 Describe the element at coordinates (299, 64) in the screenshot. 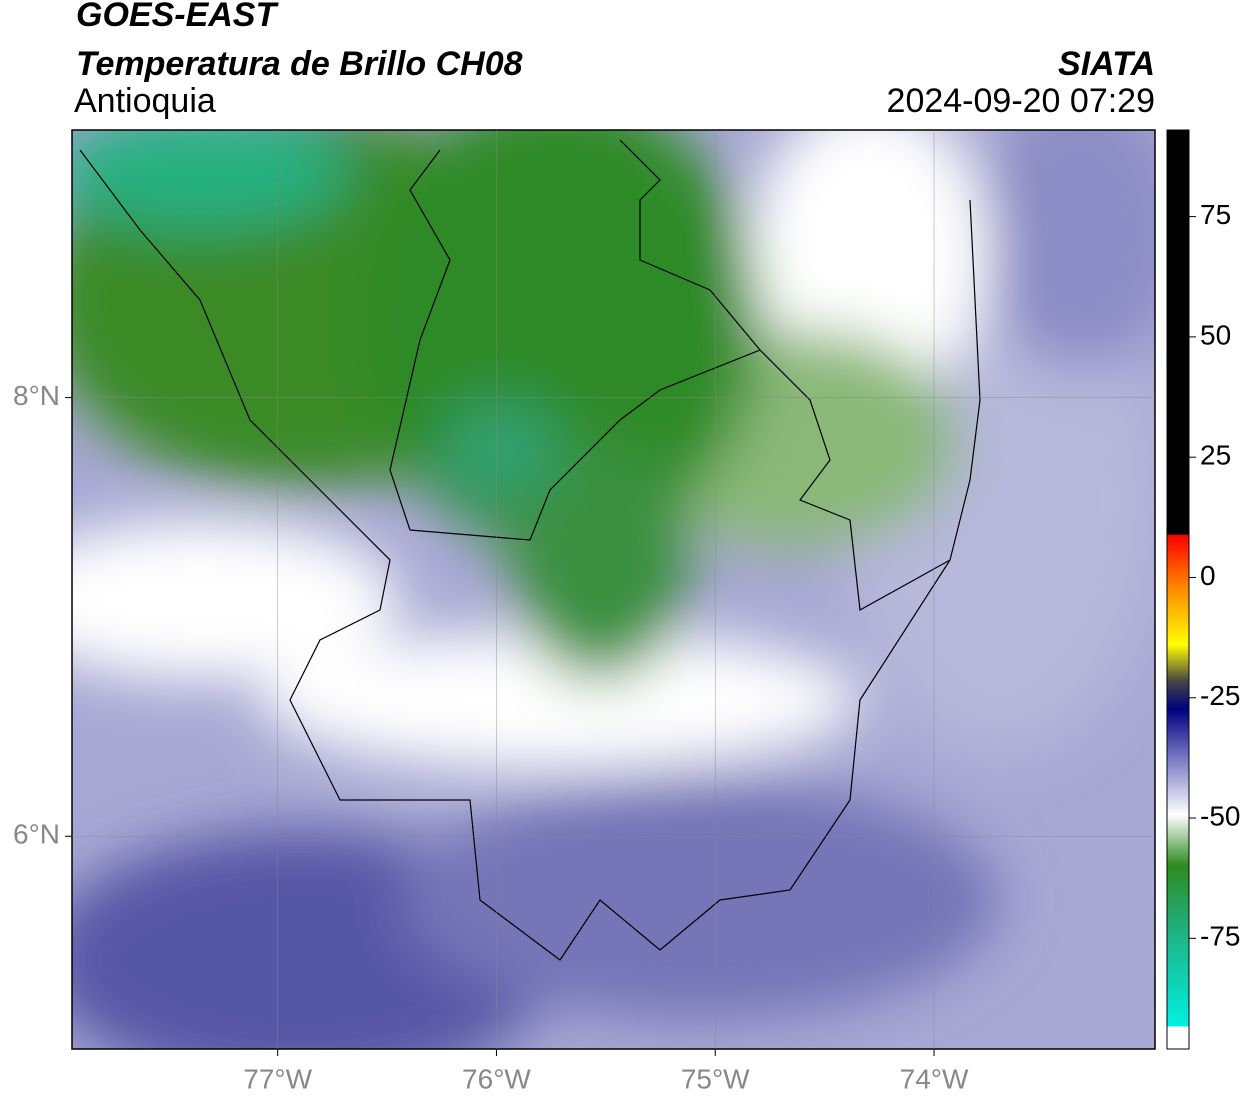

I see `subtitle: Temperatura de Brillo CH08` at that location.